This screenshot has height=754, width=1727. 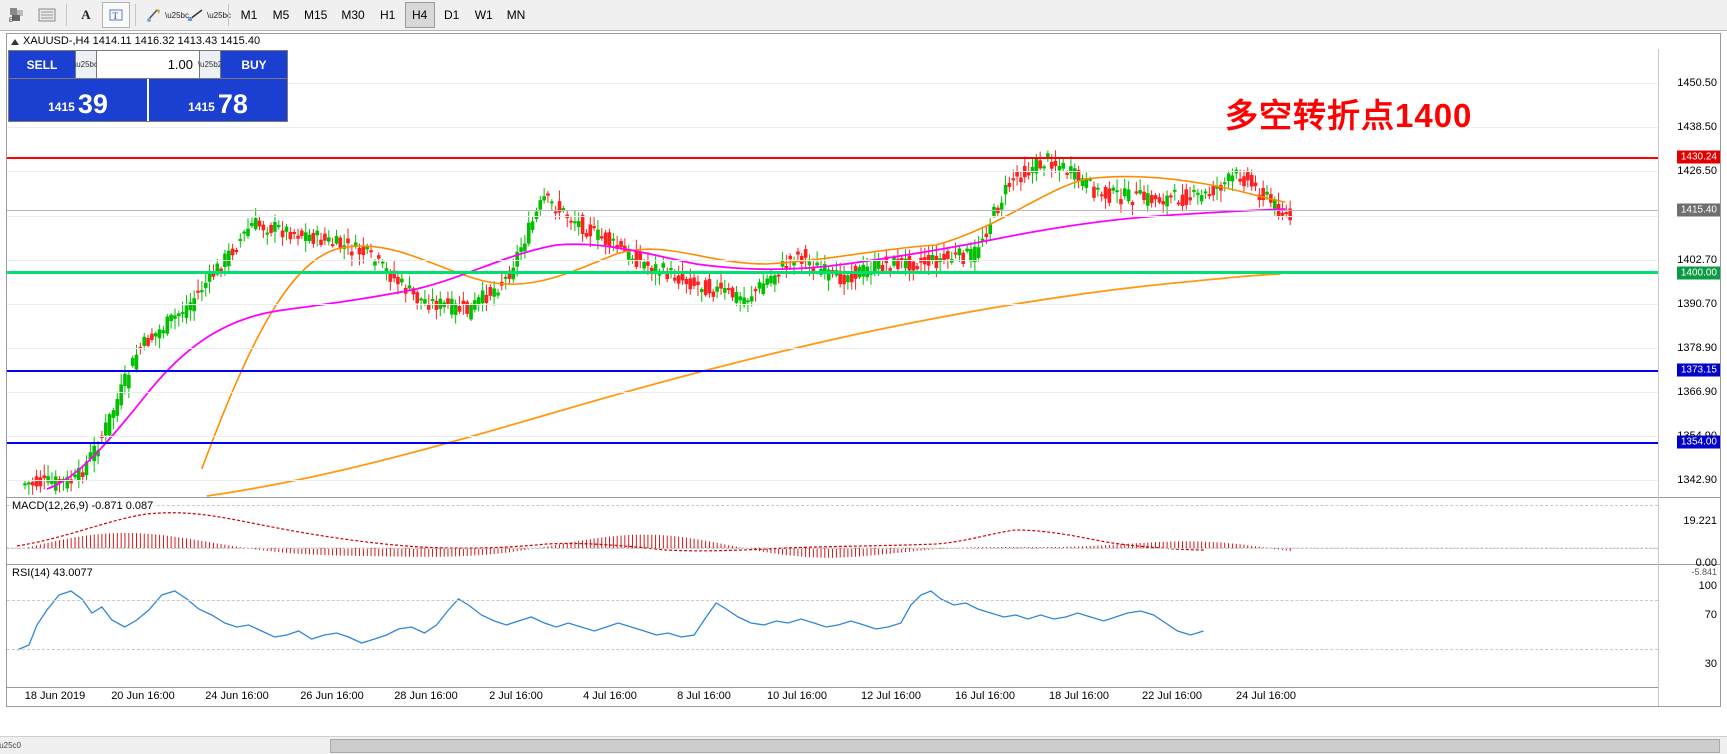 I want to click on price-tag-1430: 1430.24, so click(x=1698, y=157).